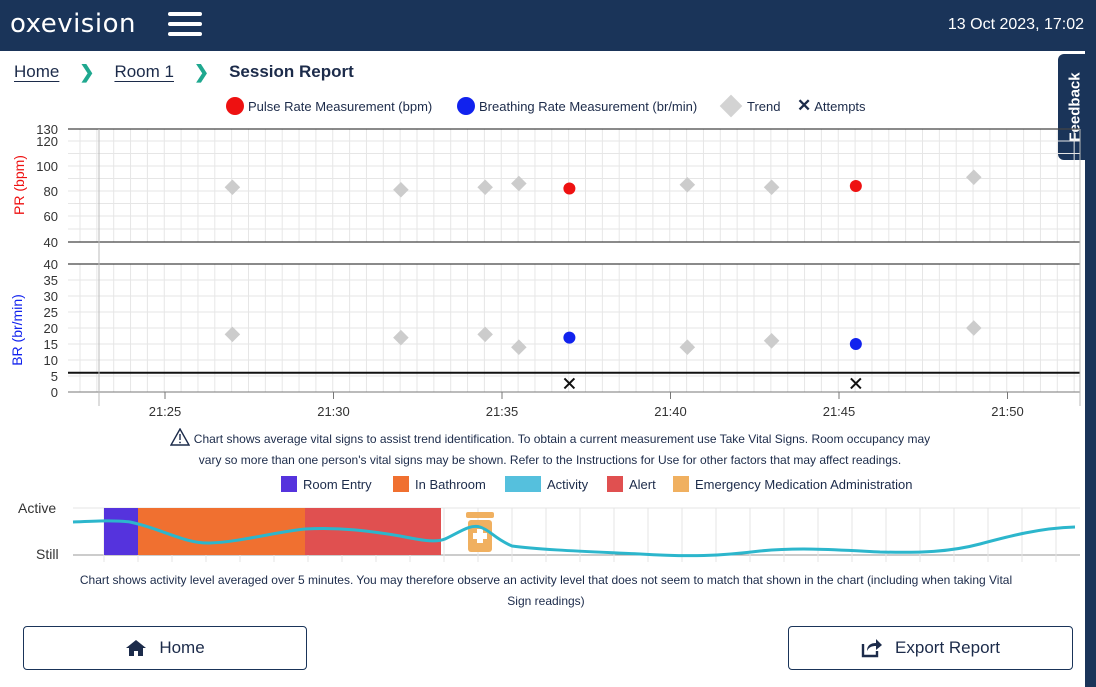 Image resolution: width=1096 pixels, height=687 pixels. I want to click on home-button: Home, so click(165, 648).